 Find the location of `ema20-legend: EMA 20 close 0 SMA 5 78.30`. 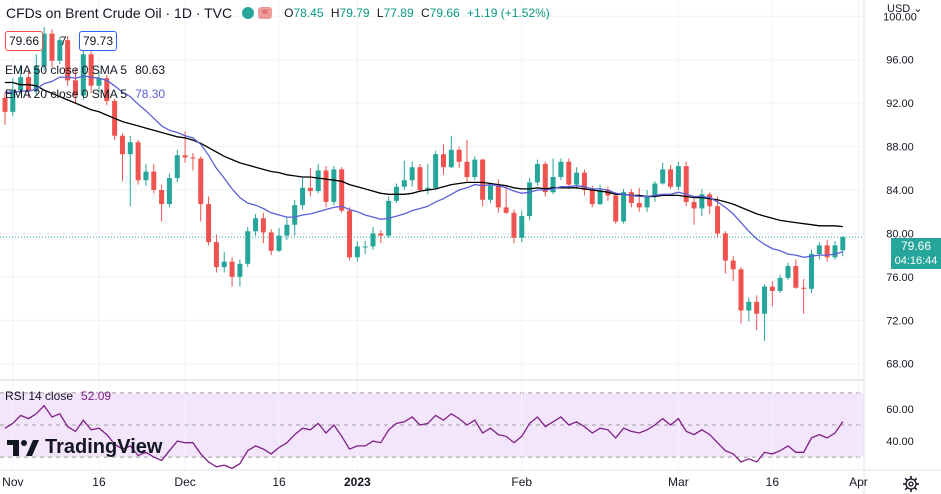

ema20-legend: EMA 20 close 0 SMA 5 78.30 is located at coordinates (85, 94).